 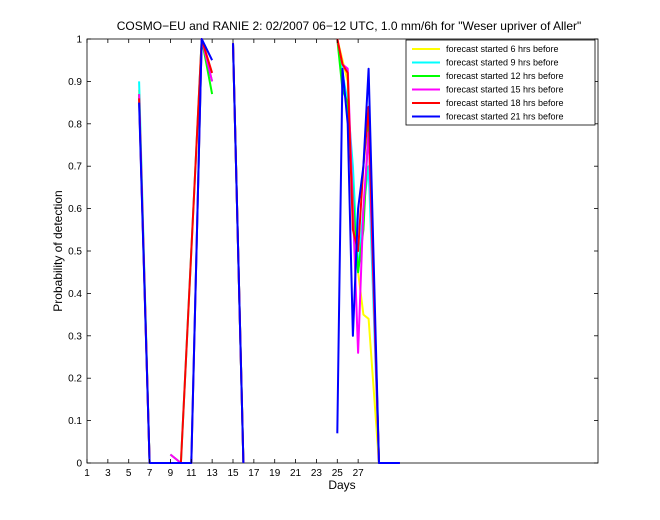 What do you see at coordinates (75, 379) in the screenshot?
I see `y-tick-label: 0.2` at bounding box center [75, 379].